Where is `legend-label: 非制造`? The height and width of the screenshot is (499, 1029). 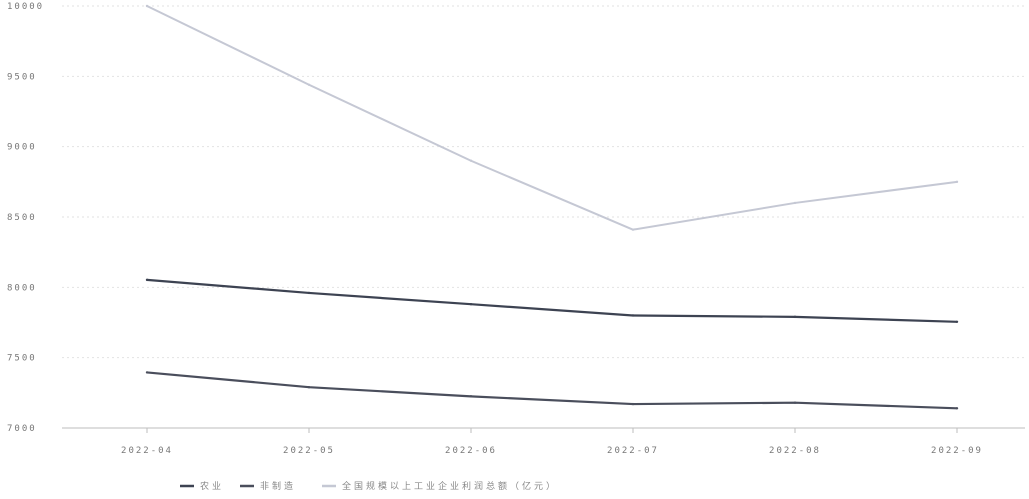
legend-label: 非制造 is located at coordinates (278, 486).